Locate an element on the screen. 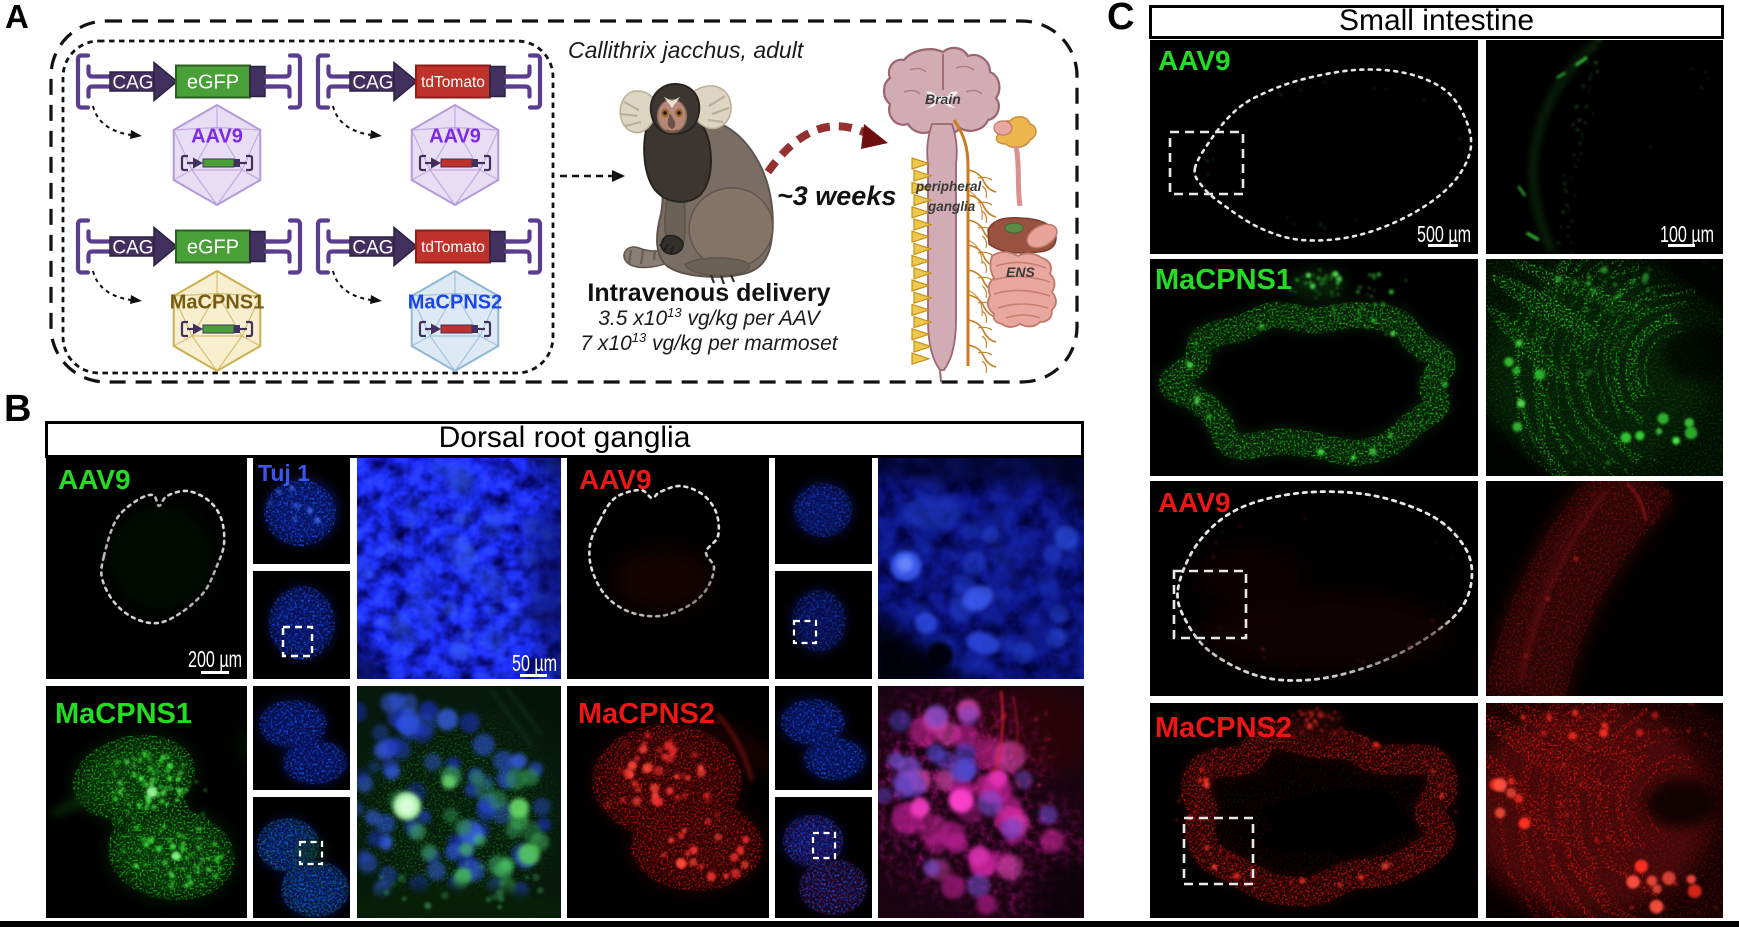 The width and height of the screenshot is (1739, 927). svg-text: MaCPNS1 is located at coordinates (217, 303).